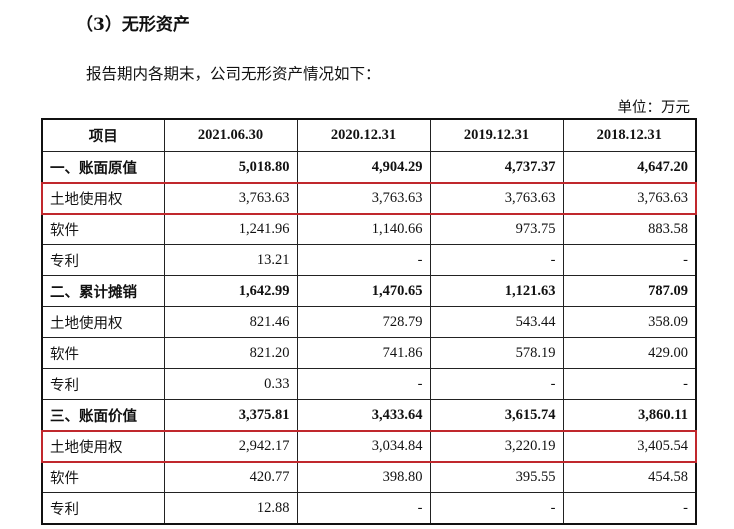 This screenshot has width=734, height=529. I want to click on value-cell: 358.09, so click(629, 322).